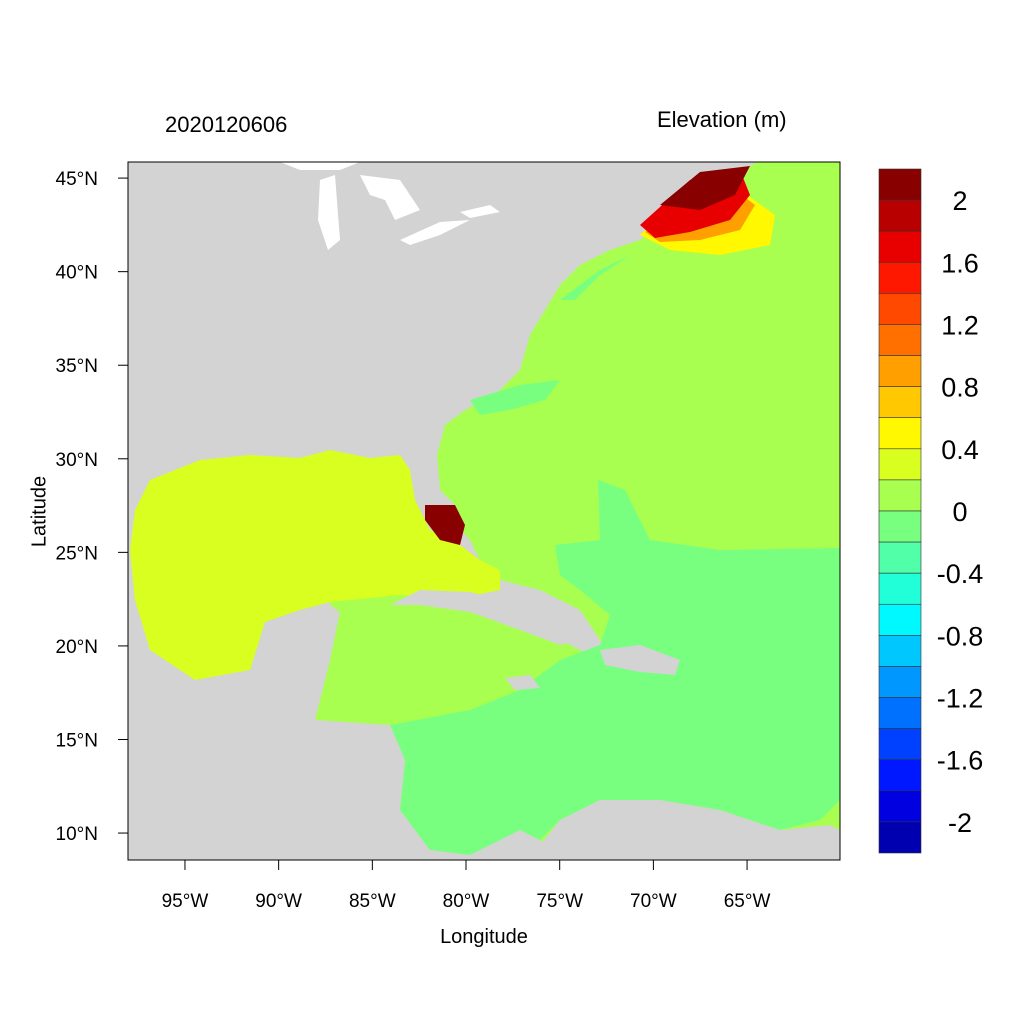 This screenshot has width=1024, height=1024. I want to click on y-tick-label: 30°N, so click(77, 460).